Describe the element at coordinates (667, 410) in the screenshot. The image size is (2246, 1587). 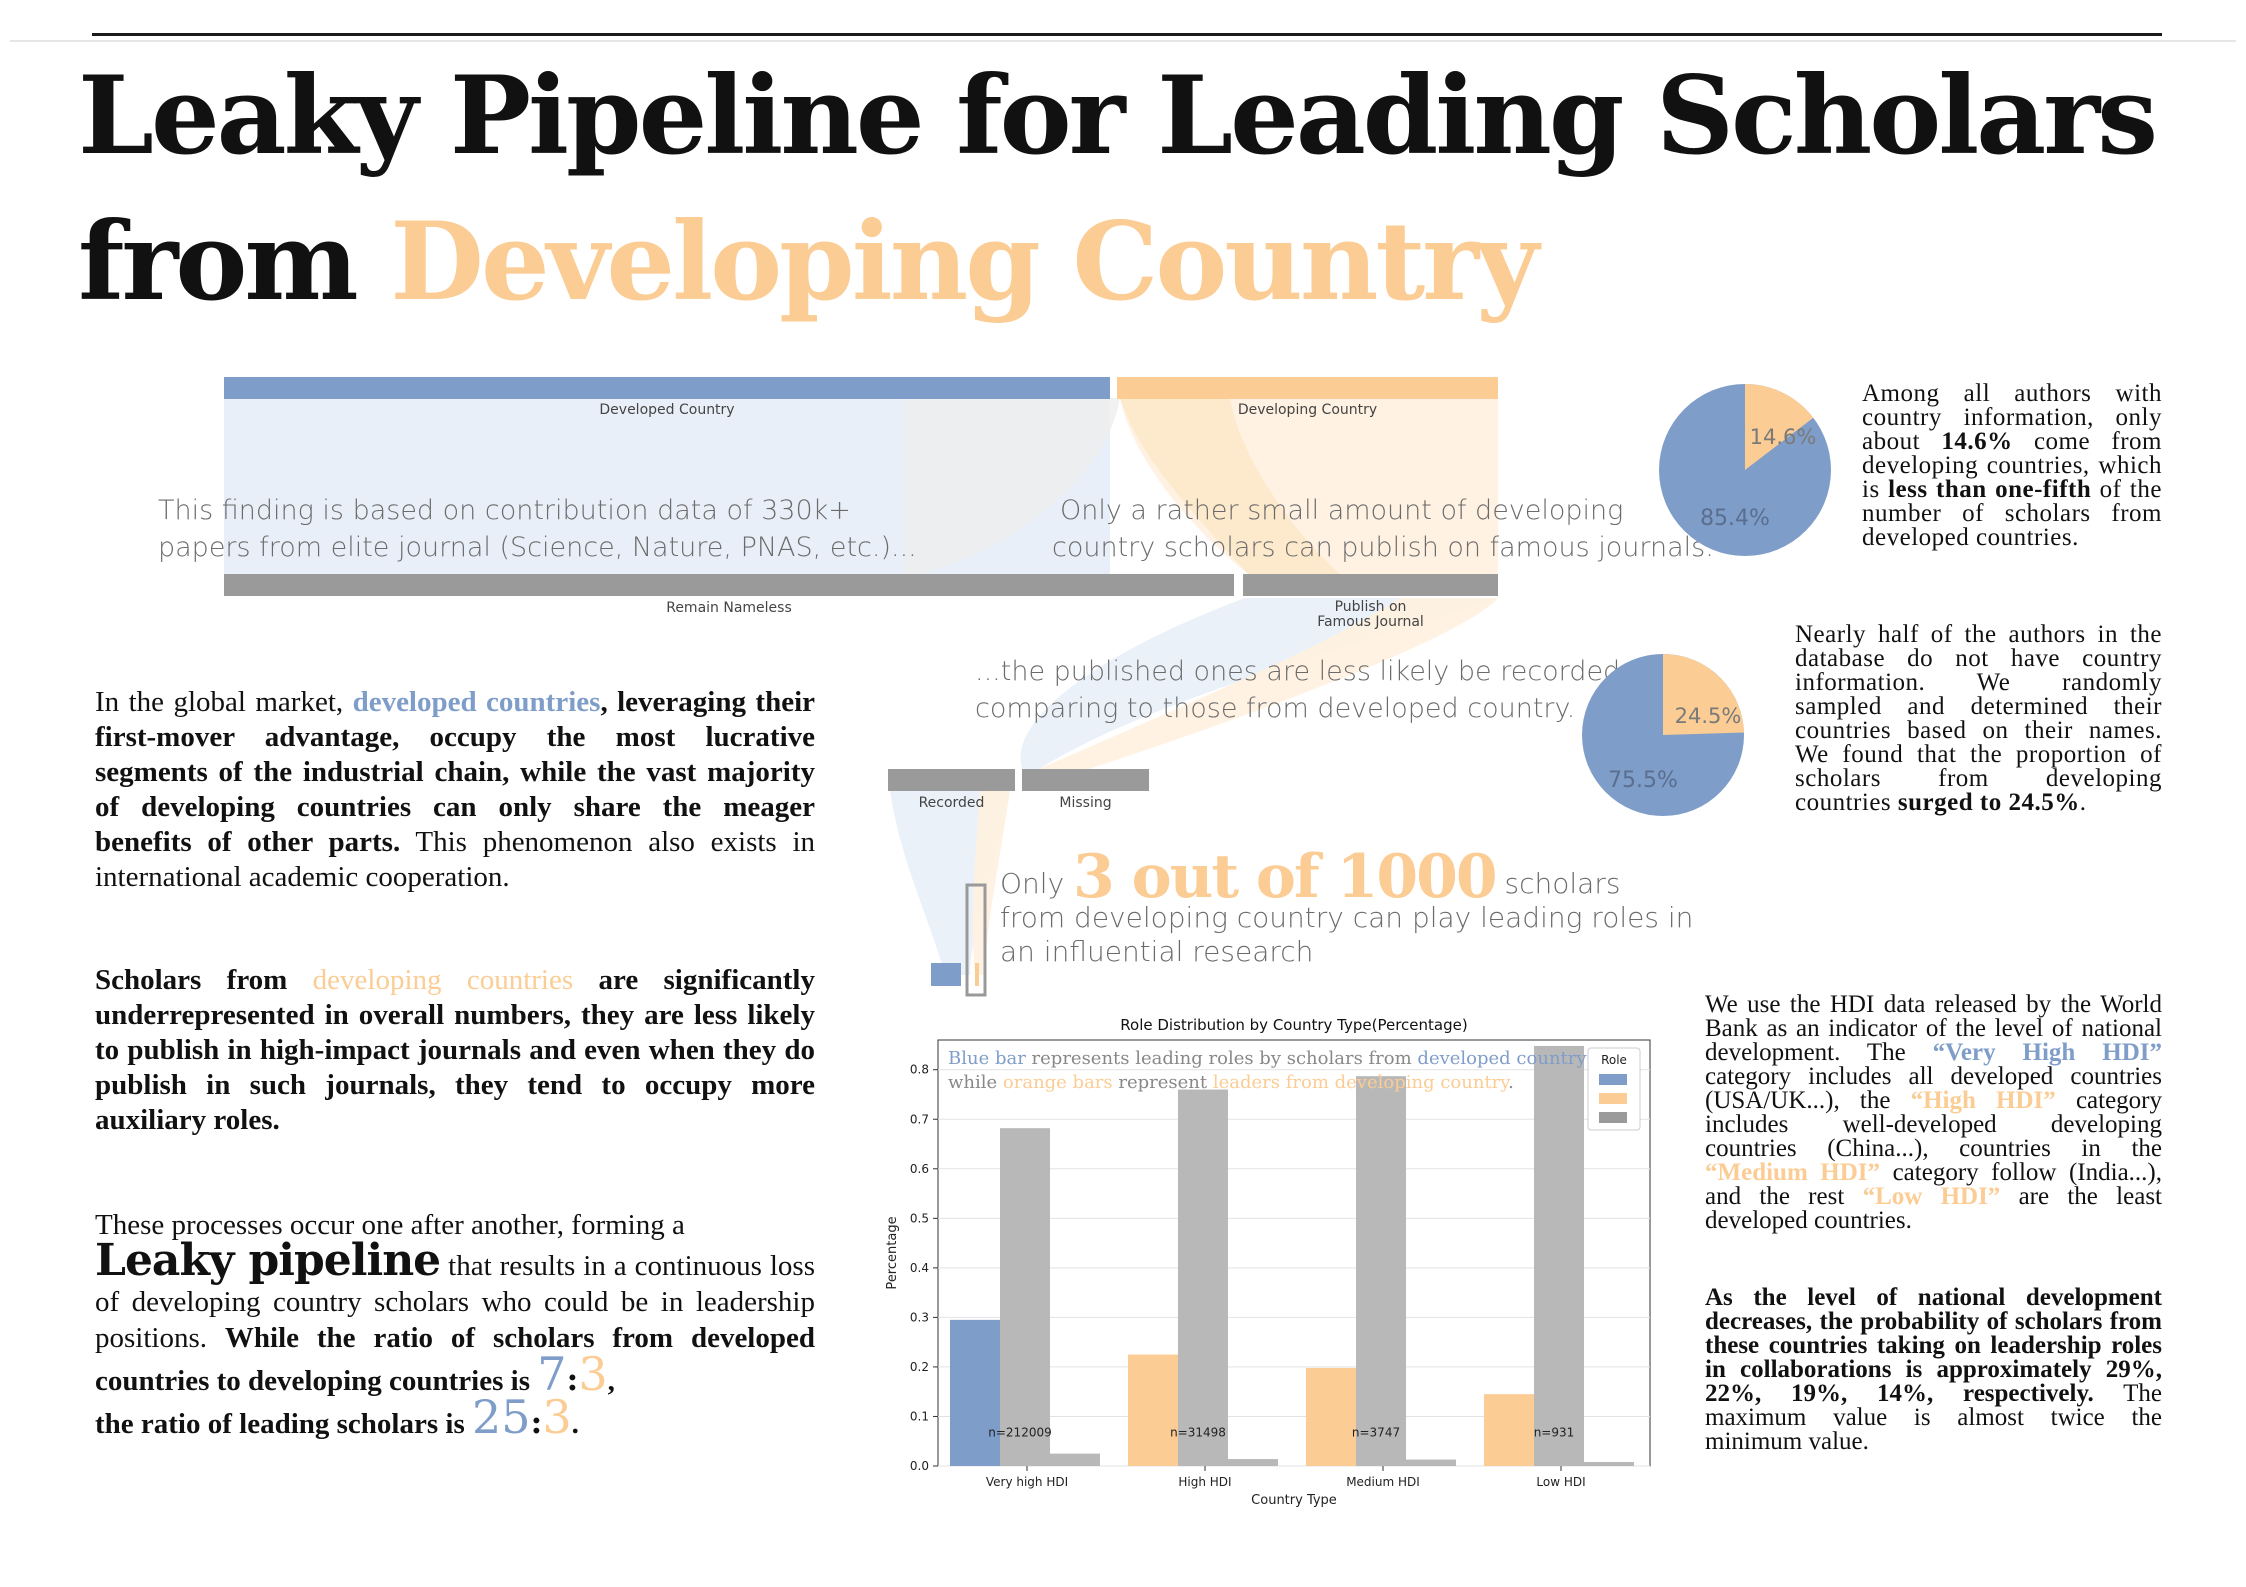
I see `label-developed-country: Developed Country` at that location.